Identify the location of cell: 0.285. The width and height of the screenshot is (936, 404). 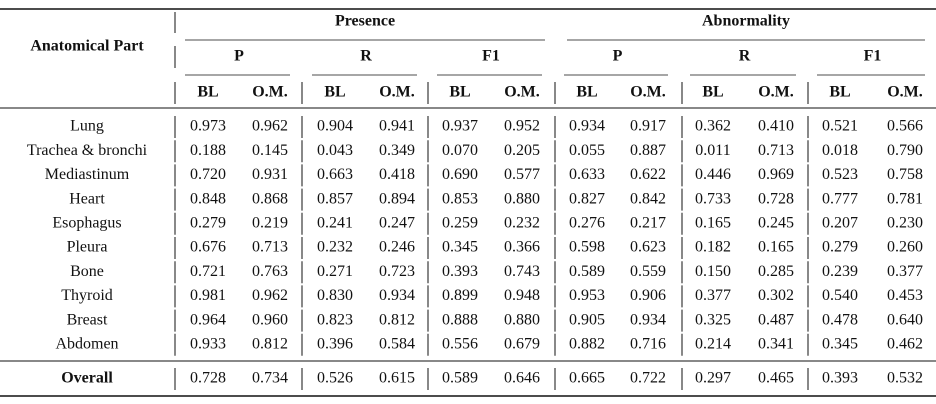
(776, 271).